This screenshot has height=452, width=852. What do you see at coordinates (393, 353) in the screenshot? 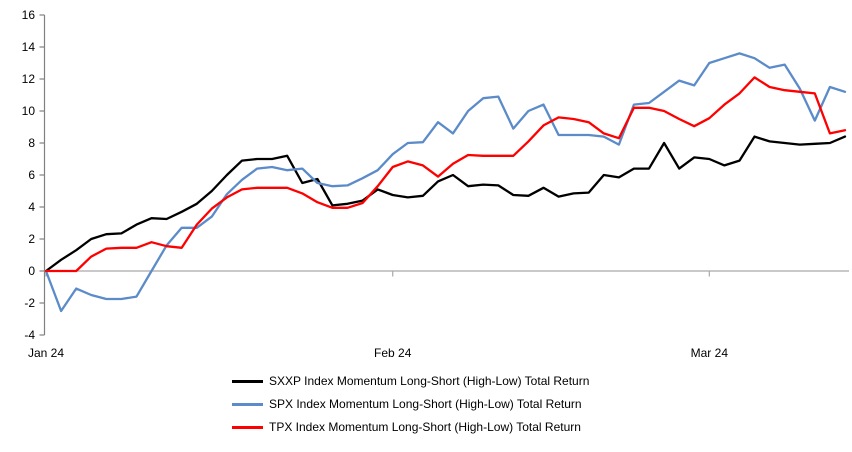
I see `x-axis-label: Feb 24` at bounding box center [393, 353].